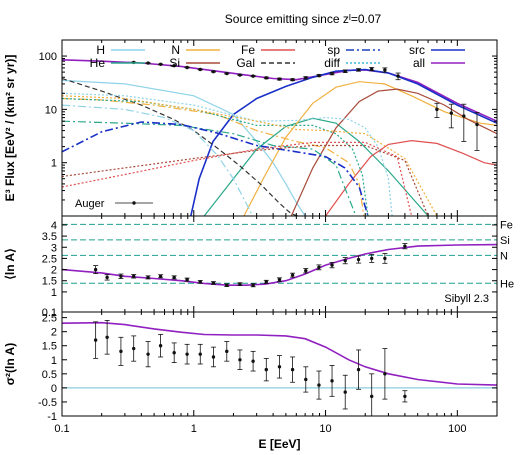  I want to click on legend-label-diff: diff, so click(332, 63).